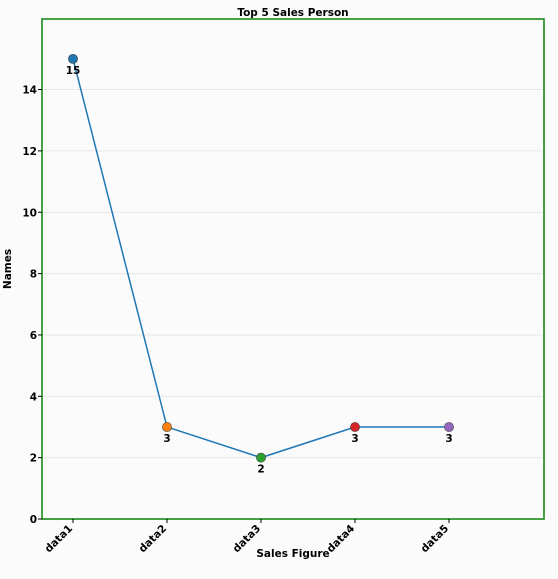 The height and width of the screenshot is (579, 558). I want to click on y-tick-label: 8, so click(33, 275).